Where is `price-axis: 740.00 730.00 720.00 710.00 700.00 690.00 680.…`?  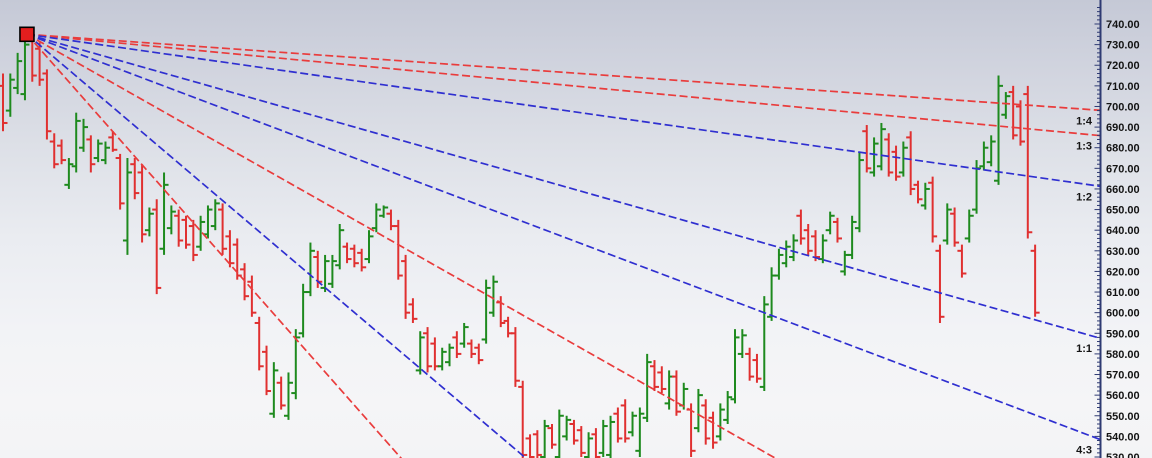 price-axis: 740.00 730.00 720.00 710.00 700.00 690.00 680.… is located at coordinates (1117, 229).